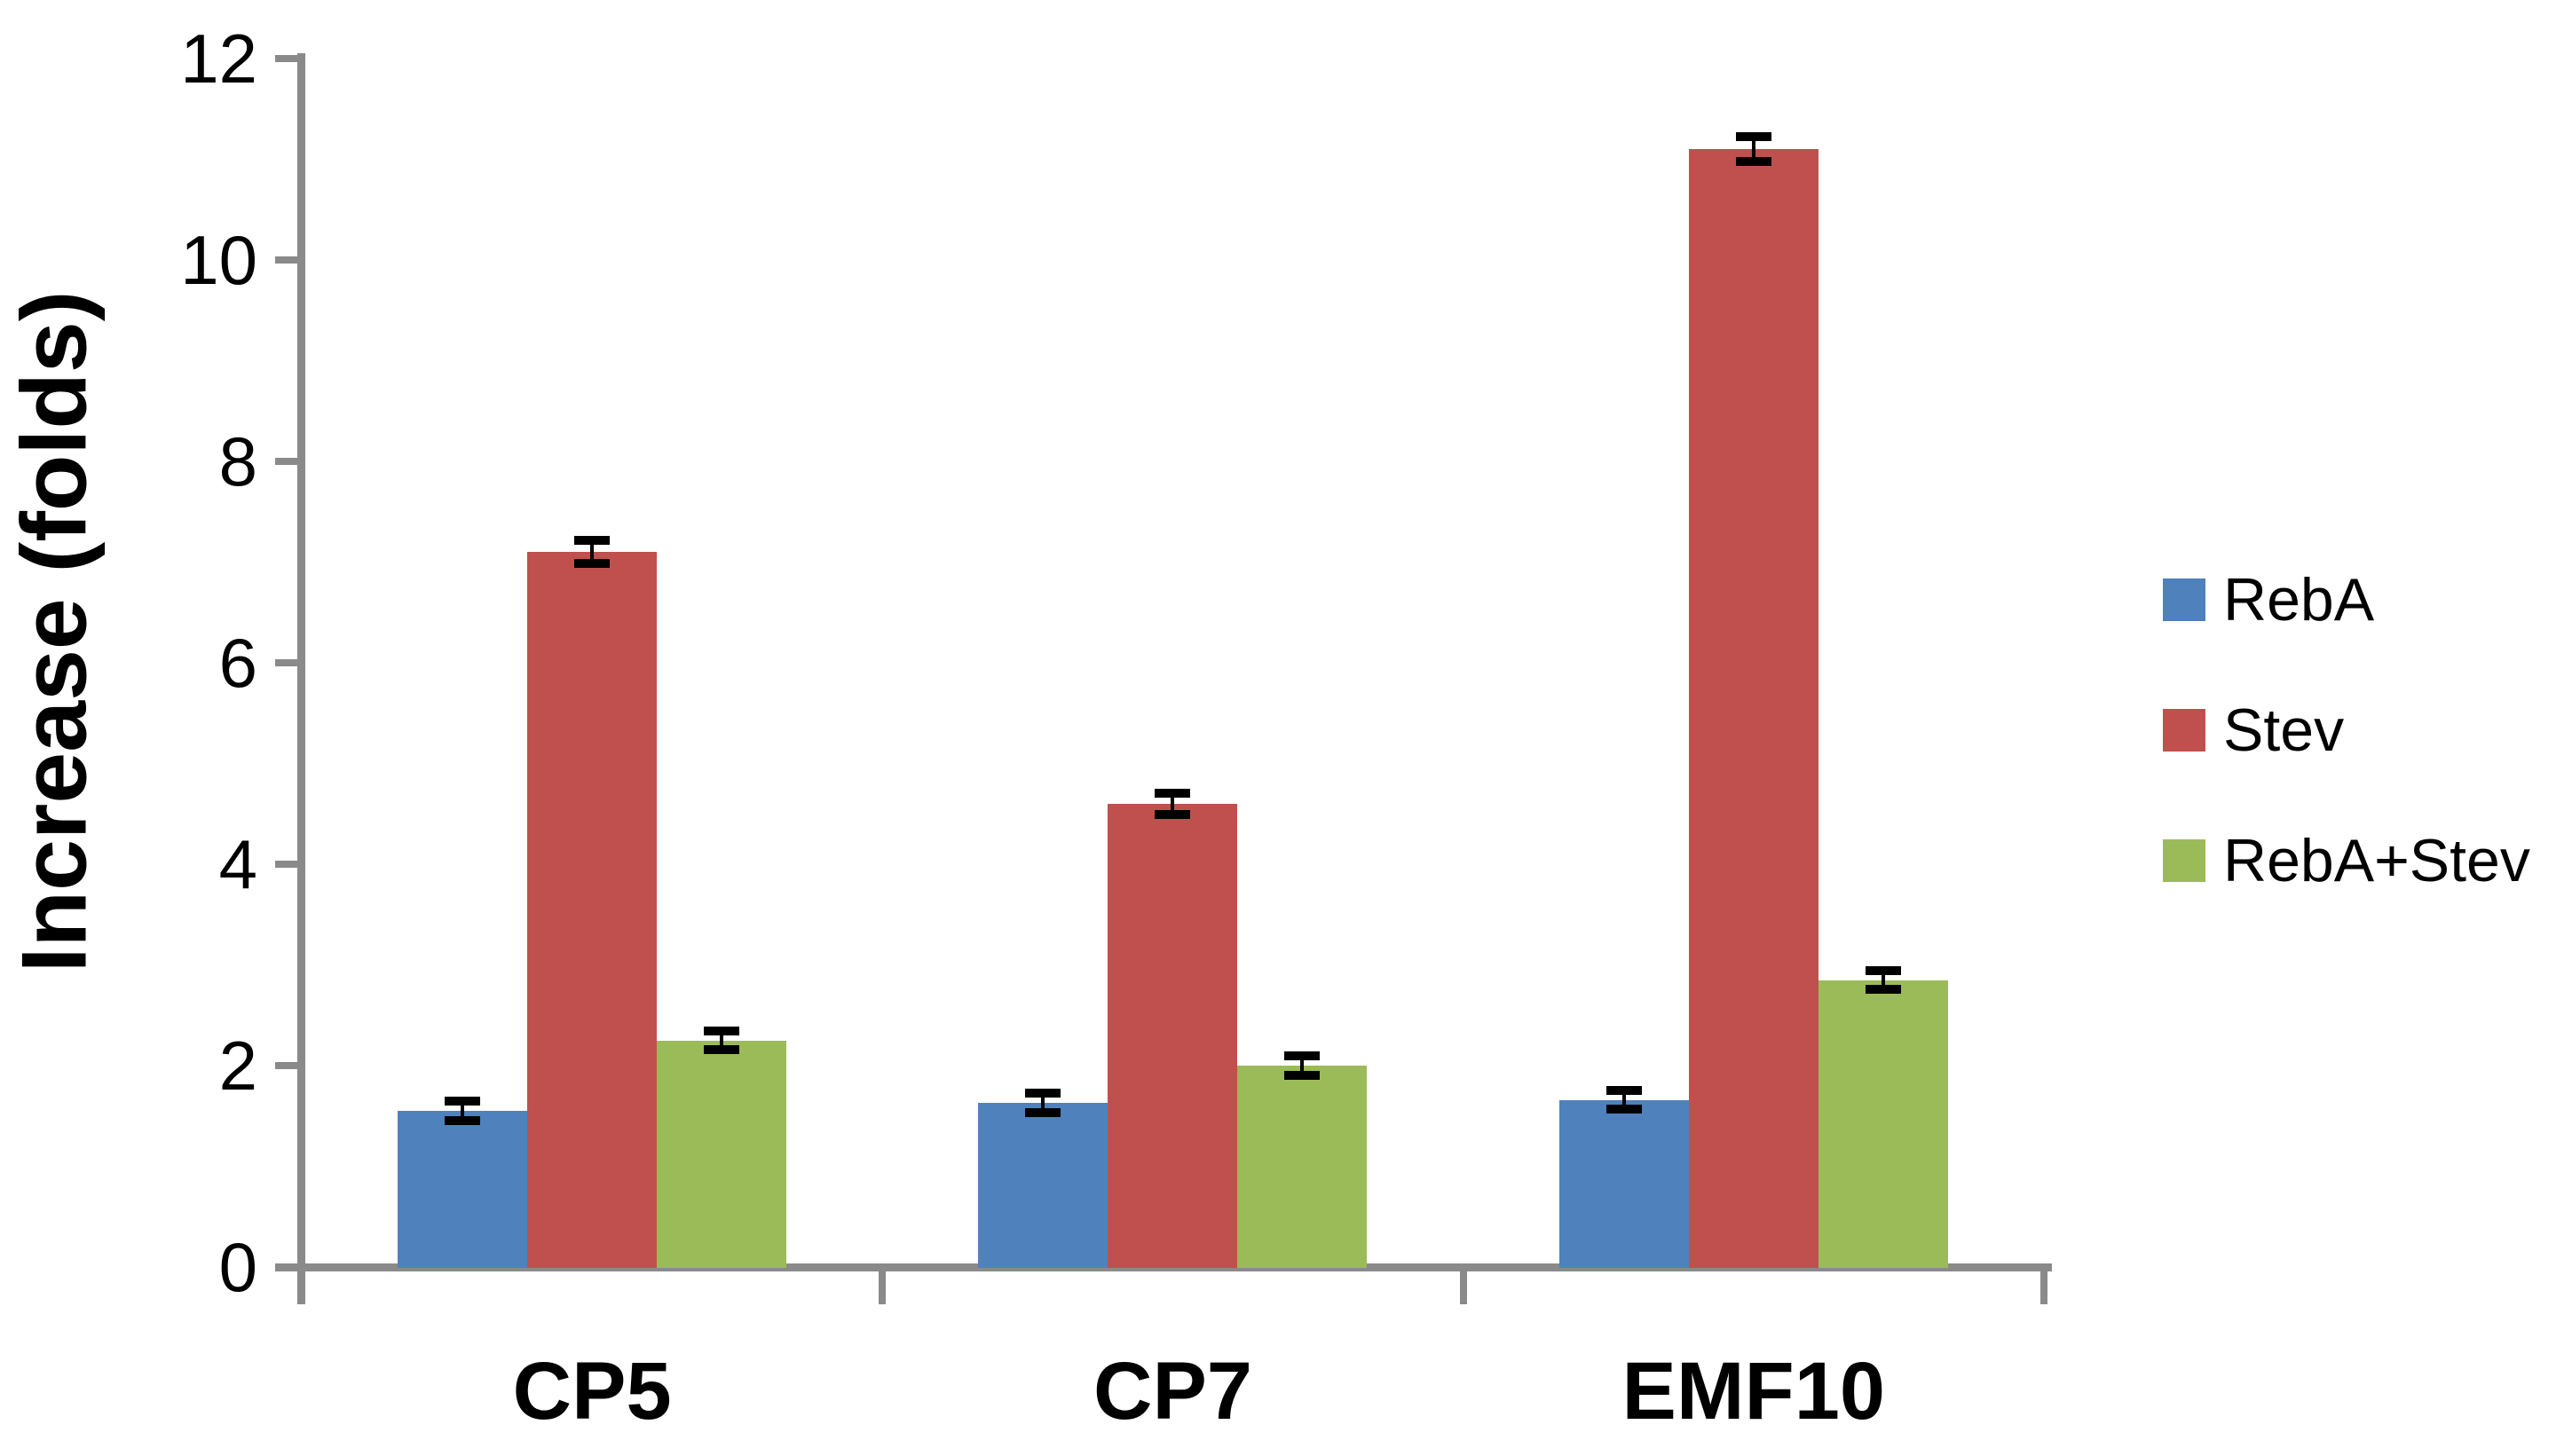 The width and height of the screenshot is (2564, 1456). I want to click on y-tick-label-0: 0, so click(238, 1267).